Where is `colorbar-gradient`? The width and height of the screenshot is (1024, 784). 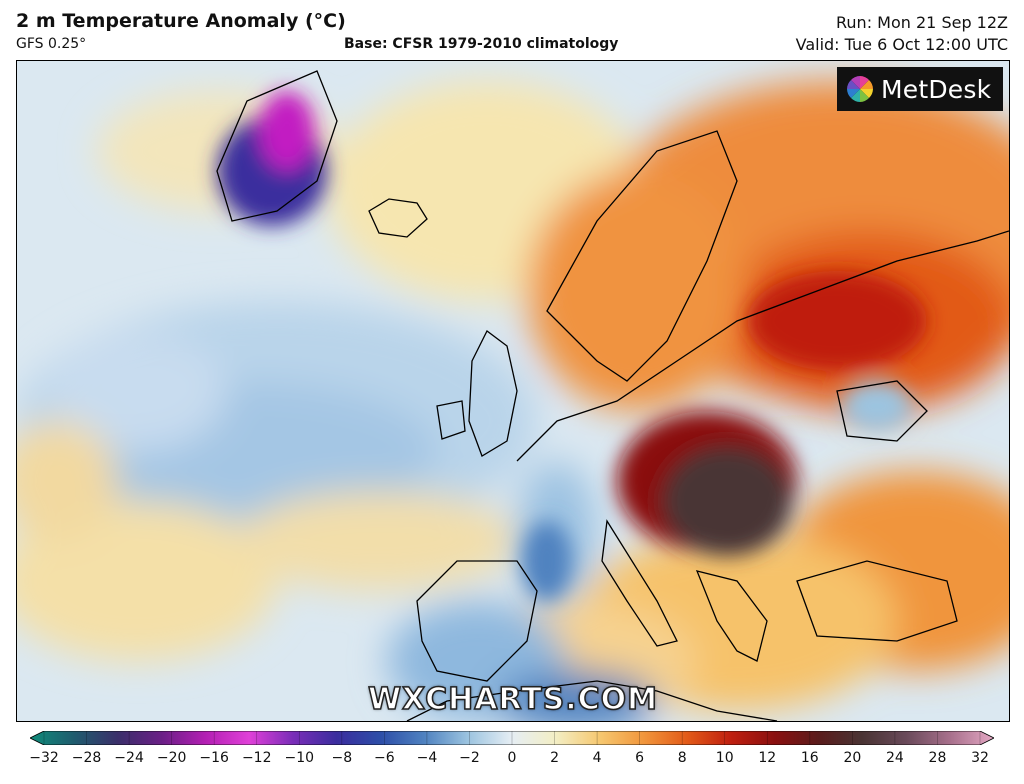 colorbar-gradient is located at coordinates (512, 738).